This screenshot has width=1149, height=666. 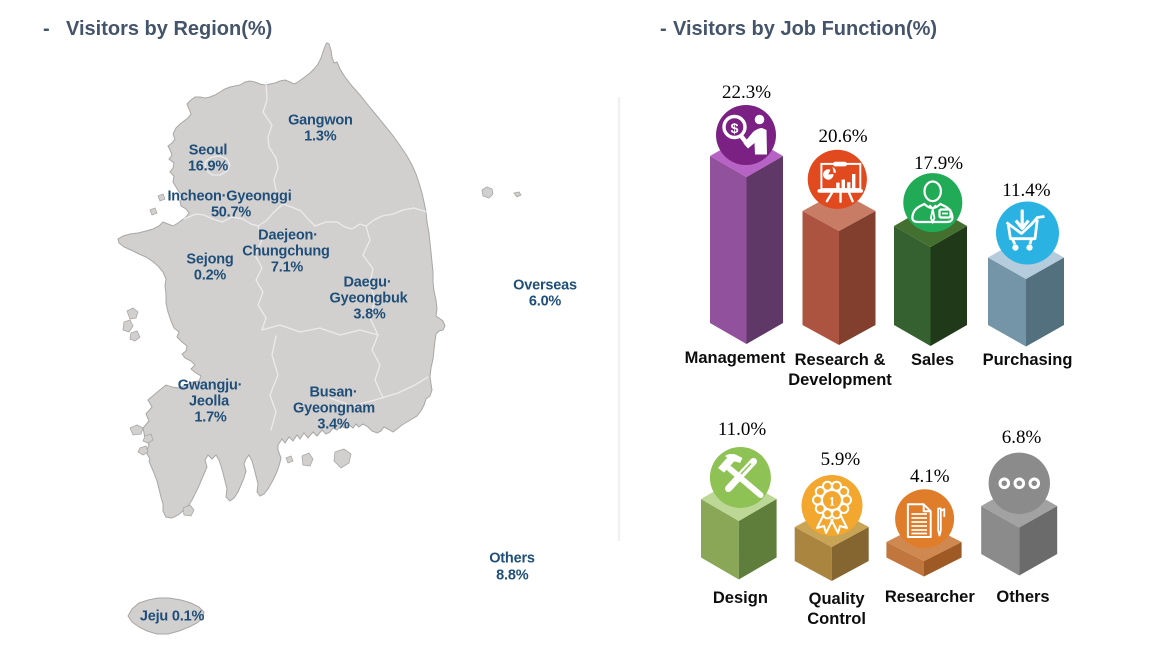 What do you see at coordinates (832, 501) in the screenshot?
I see `svg-text: 1` at bounding box center [832, 501].